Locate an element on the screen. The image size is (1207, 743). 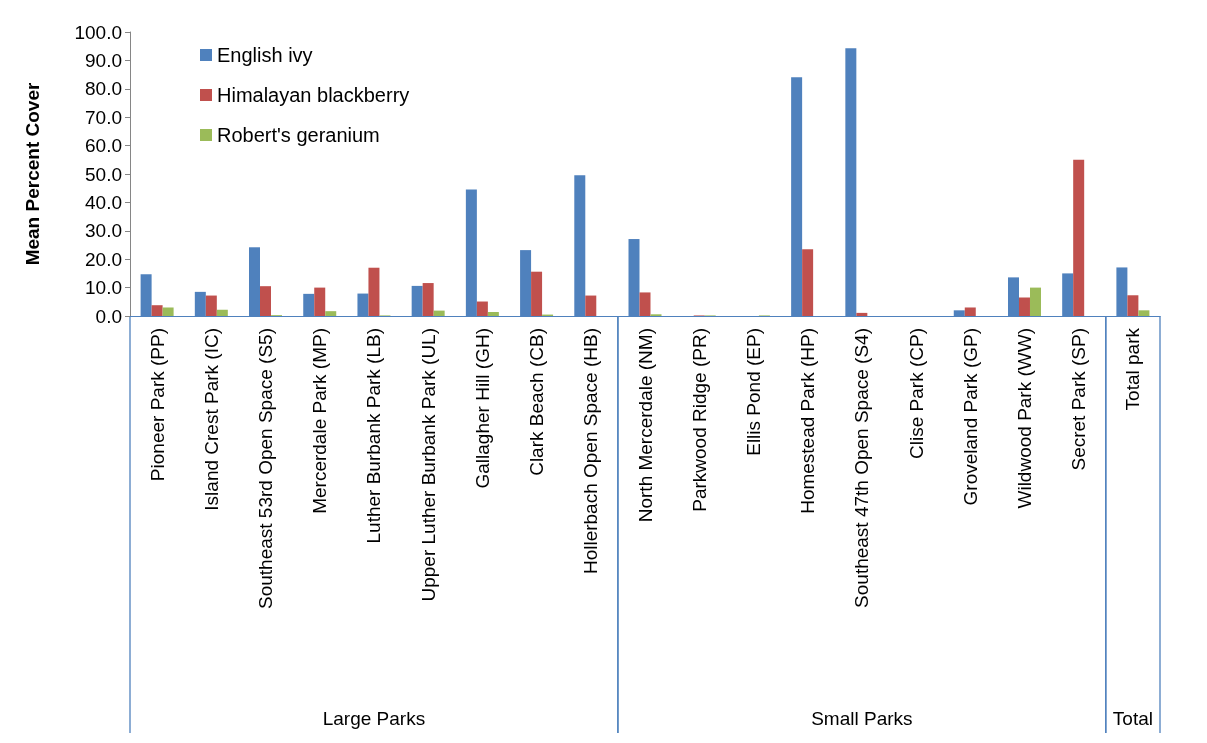
x-tick-label: Parkwood Ridge (PR) is located at coordinates (699, 420).